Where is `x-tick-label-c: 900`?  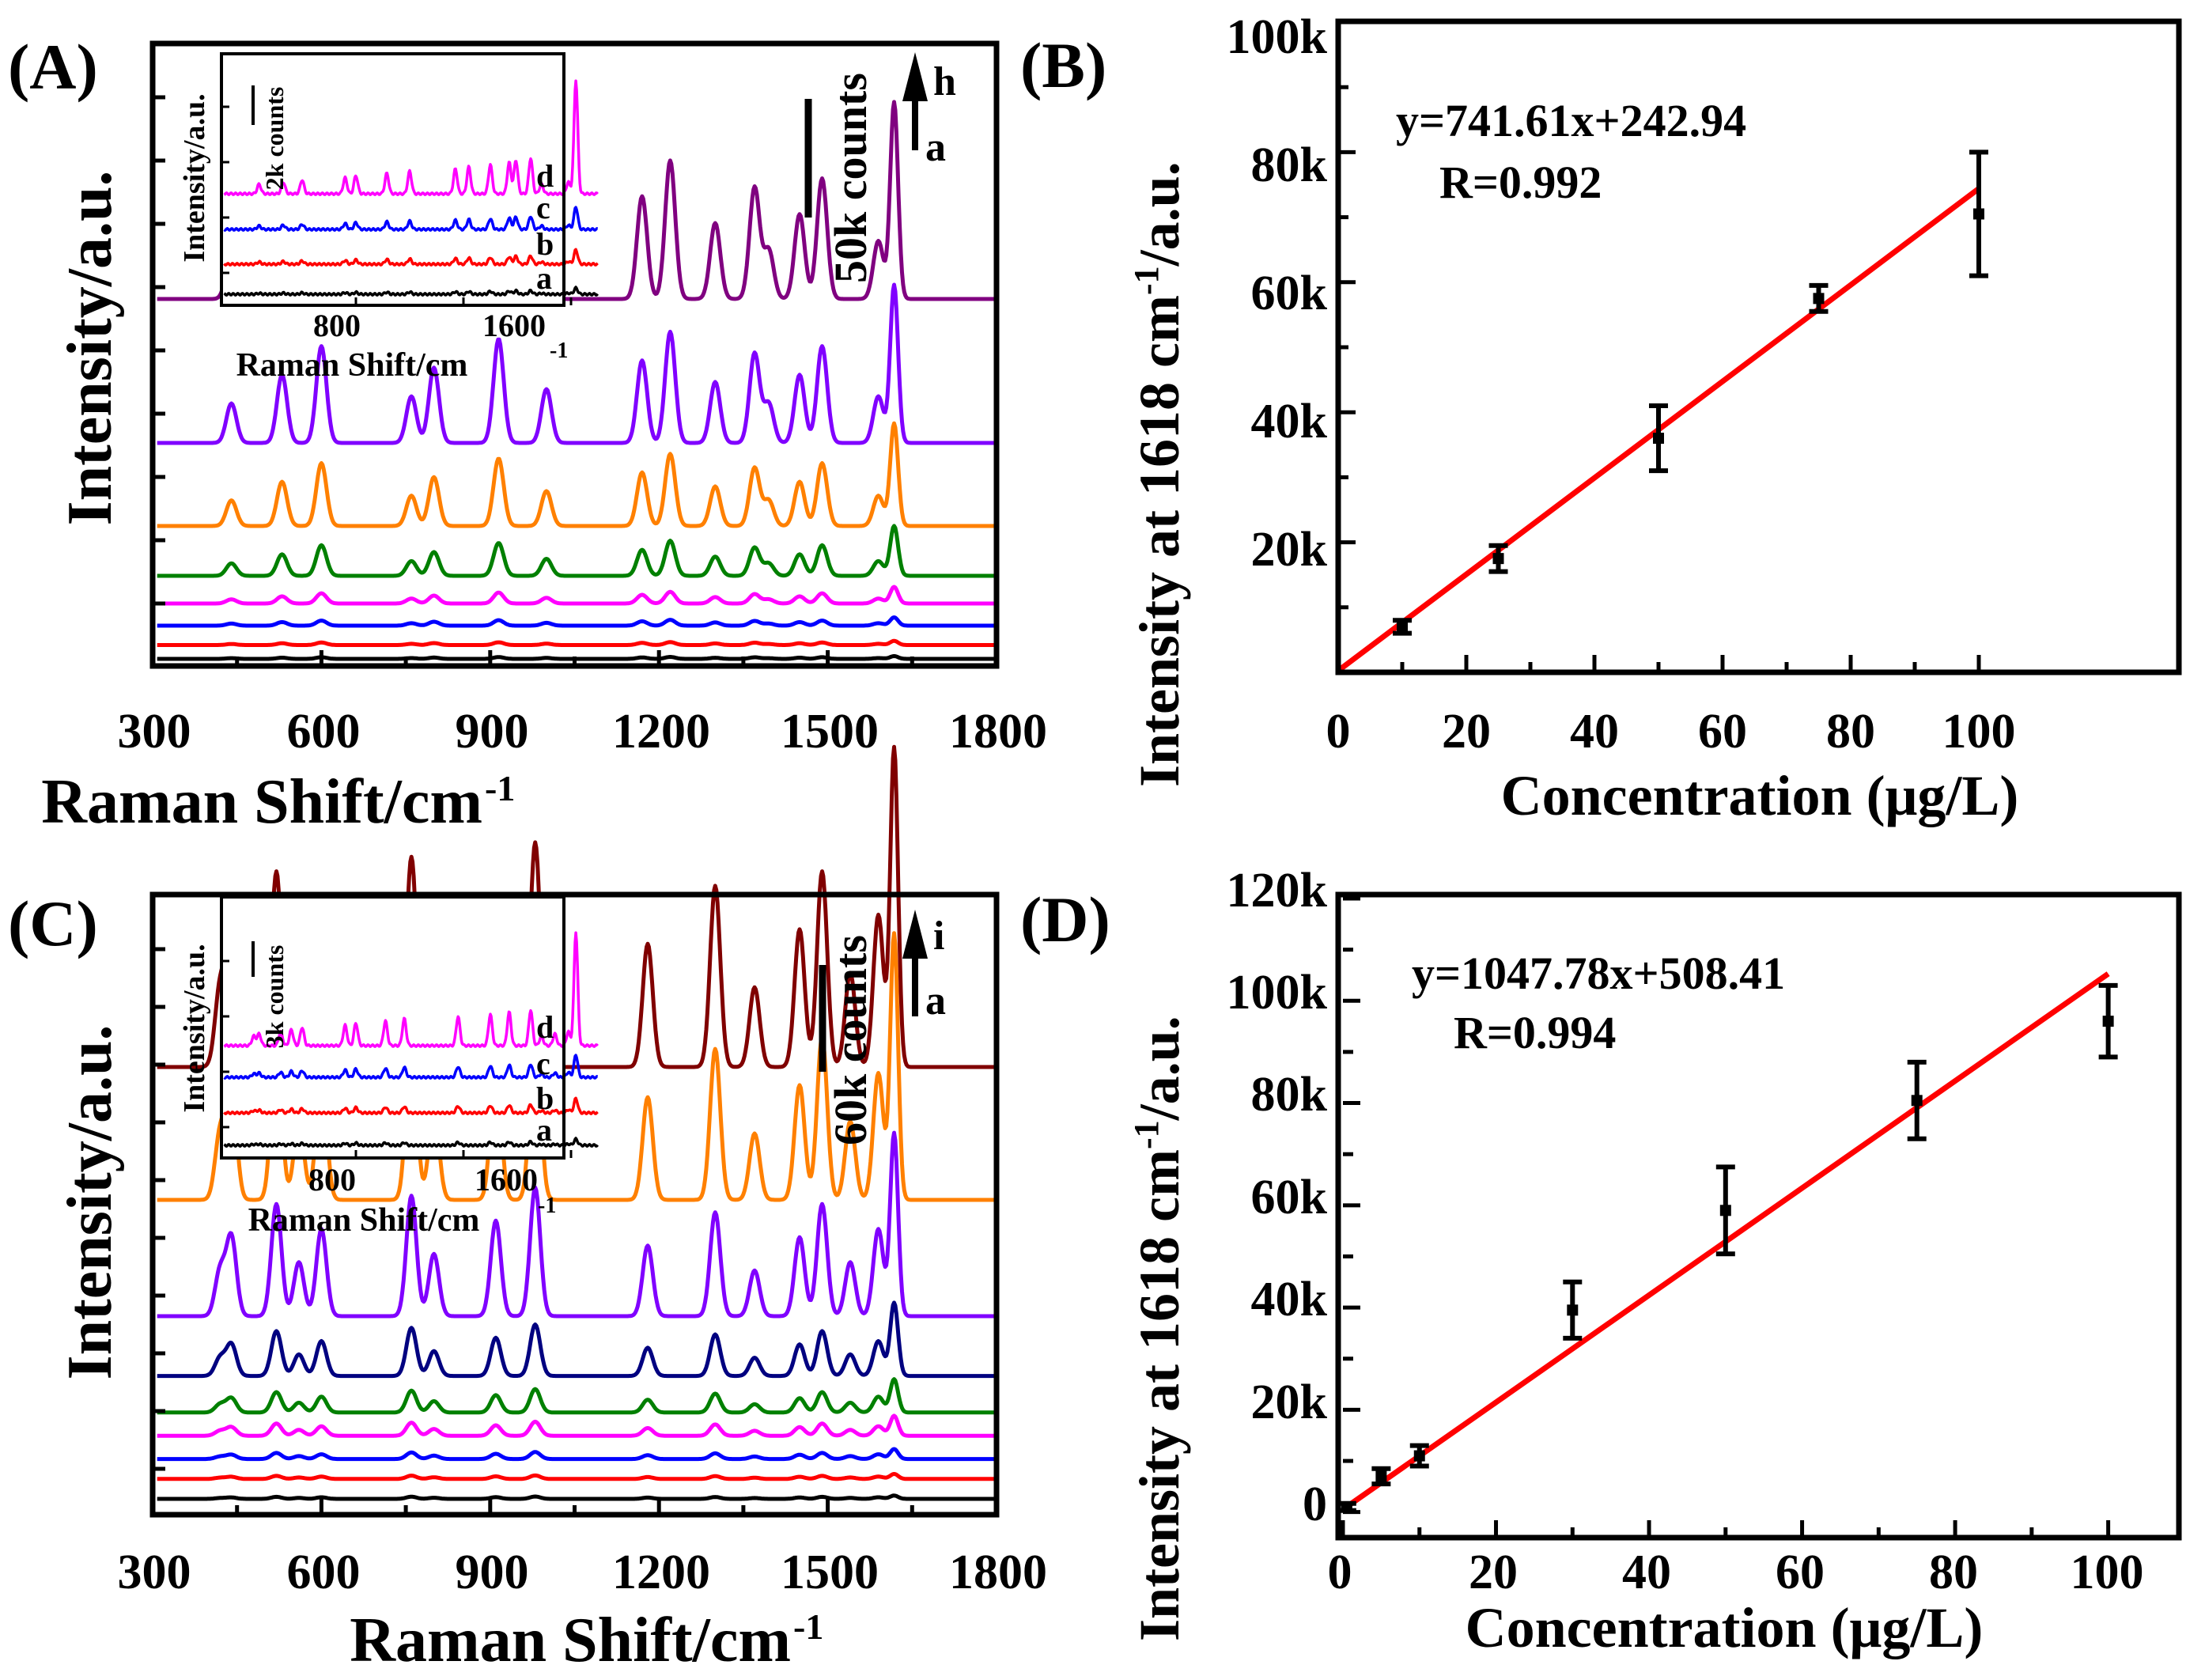
x-tick-label-c: 900 is located at coordinates (492, 1572).